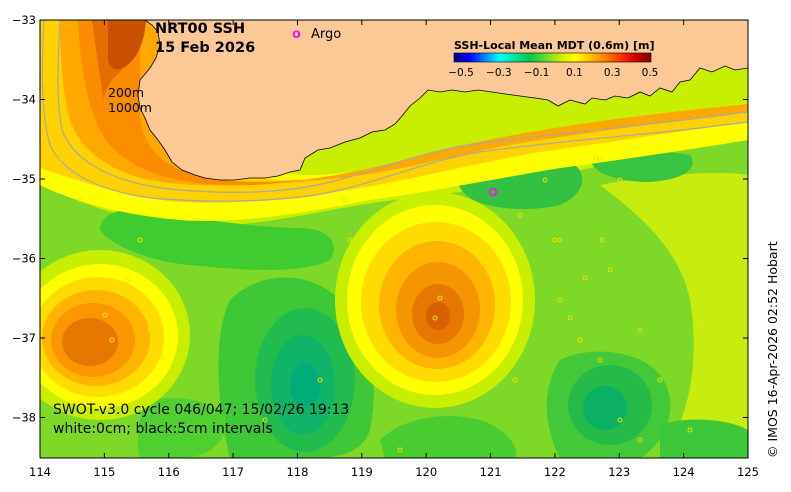 This screenshot has height=492, width=791. Describe the element at coordinates (435, 300) in the screenshot. I see `central-warm-eddy` at that location.